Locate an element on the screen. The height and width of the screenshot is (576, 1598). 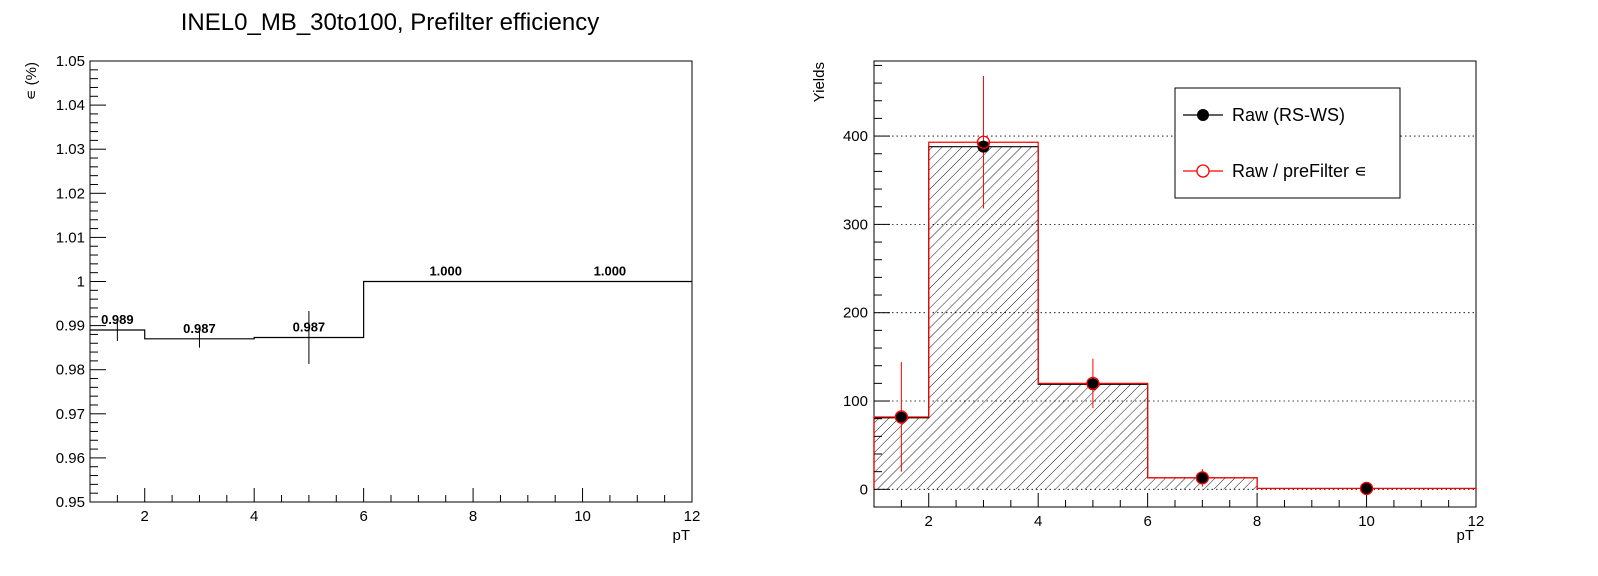
y-tick-label: 1 is located at coordinates (81, 282).